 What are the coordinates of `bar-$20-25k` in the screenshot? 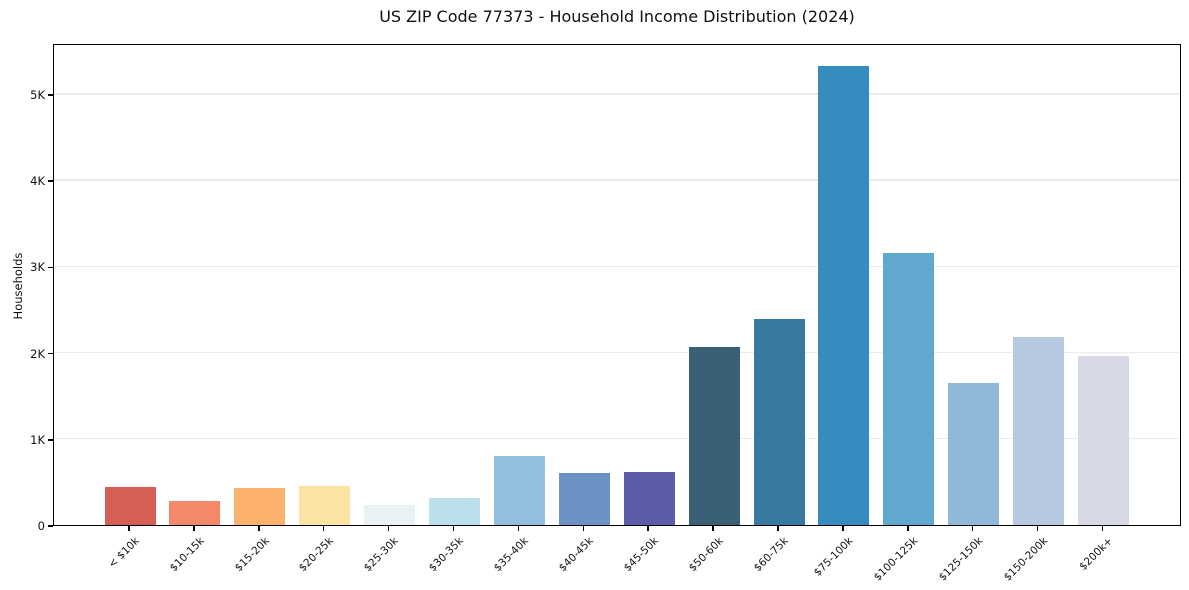 It's located at (325, 505).